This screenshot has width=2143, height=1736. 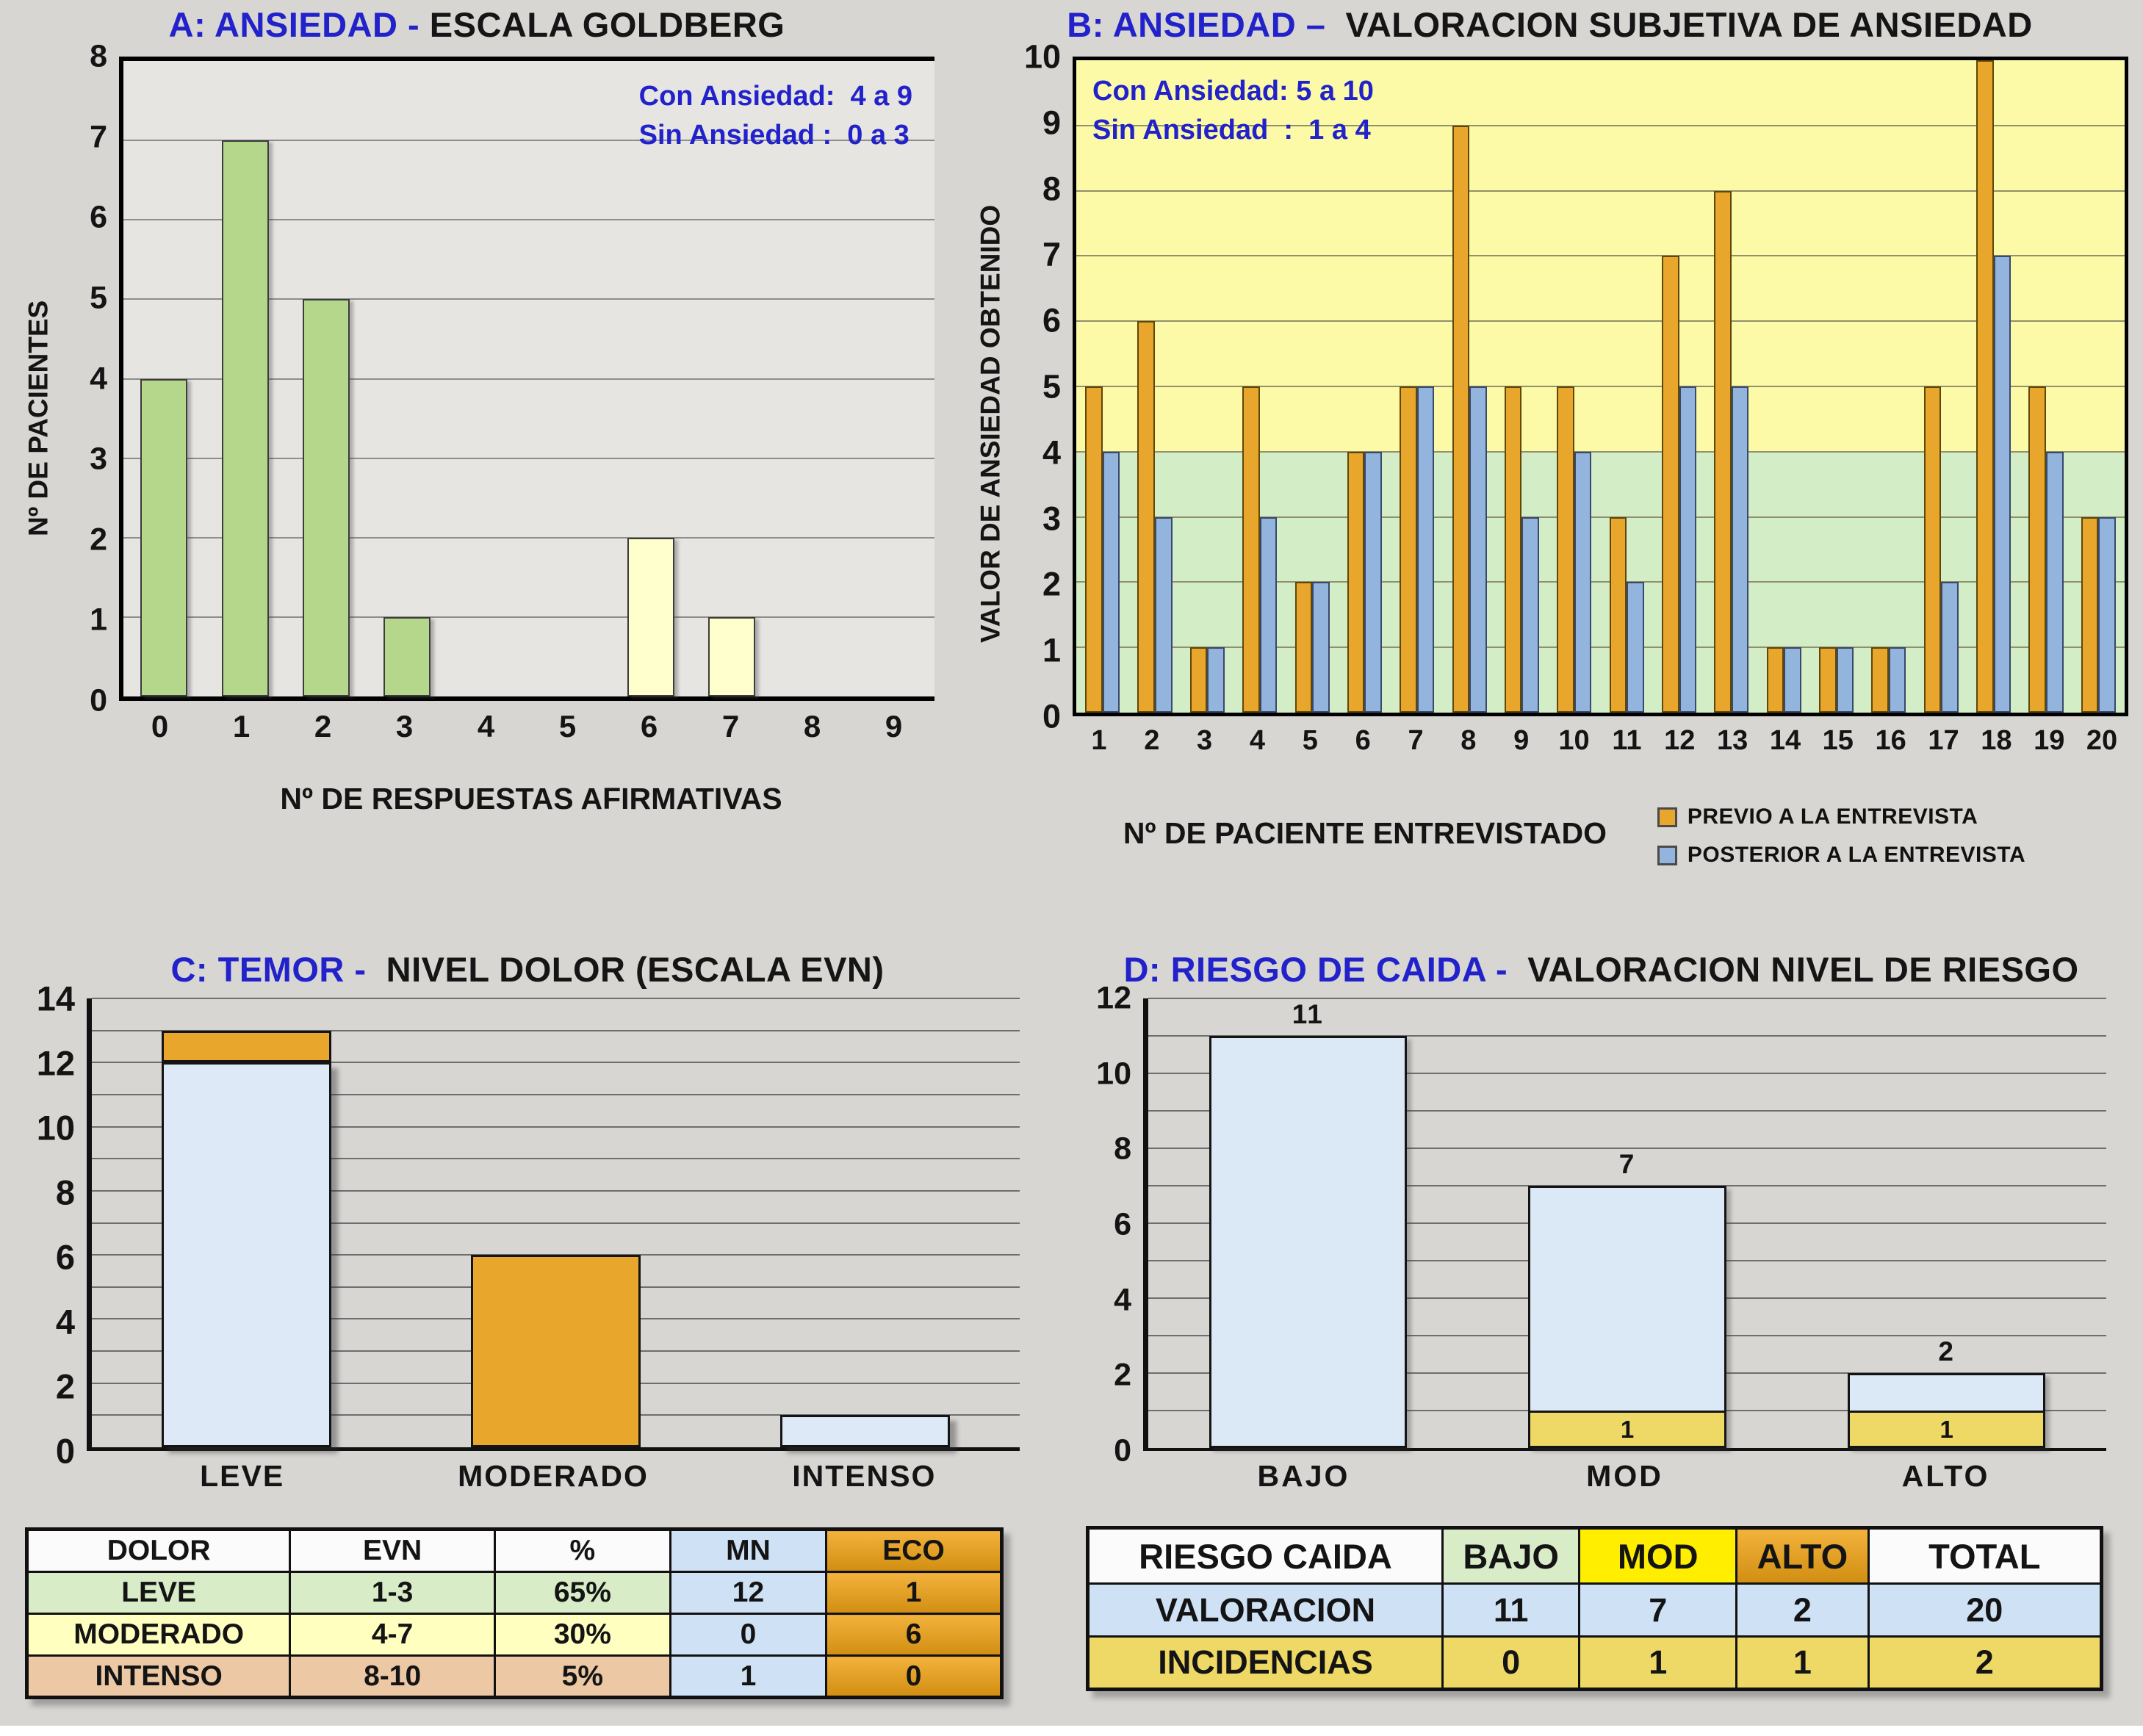 I want to click on x-tick-label: MODERADO, so click(x=553, y=1476).